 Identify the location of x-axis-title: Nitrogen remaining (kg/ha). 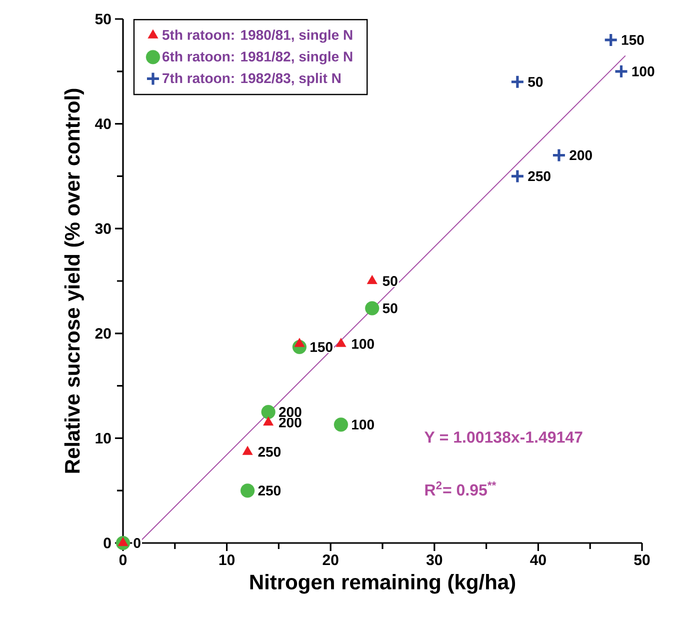
(383, 584).